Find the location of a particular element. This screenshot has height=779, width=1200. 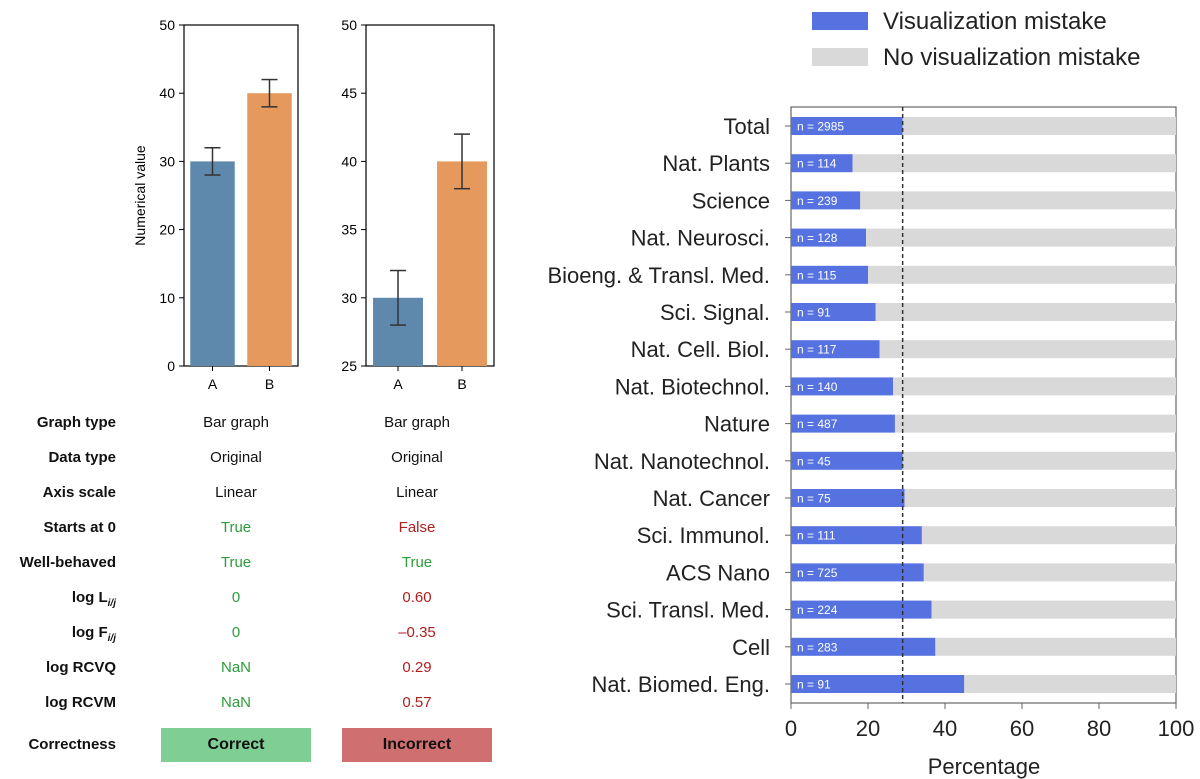

value-correct-graph: Original is located at coordinates (236, 457).